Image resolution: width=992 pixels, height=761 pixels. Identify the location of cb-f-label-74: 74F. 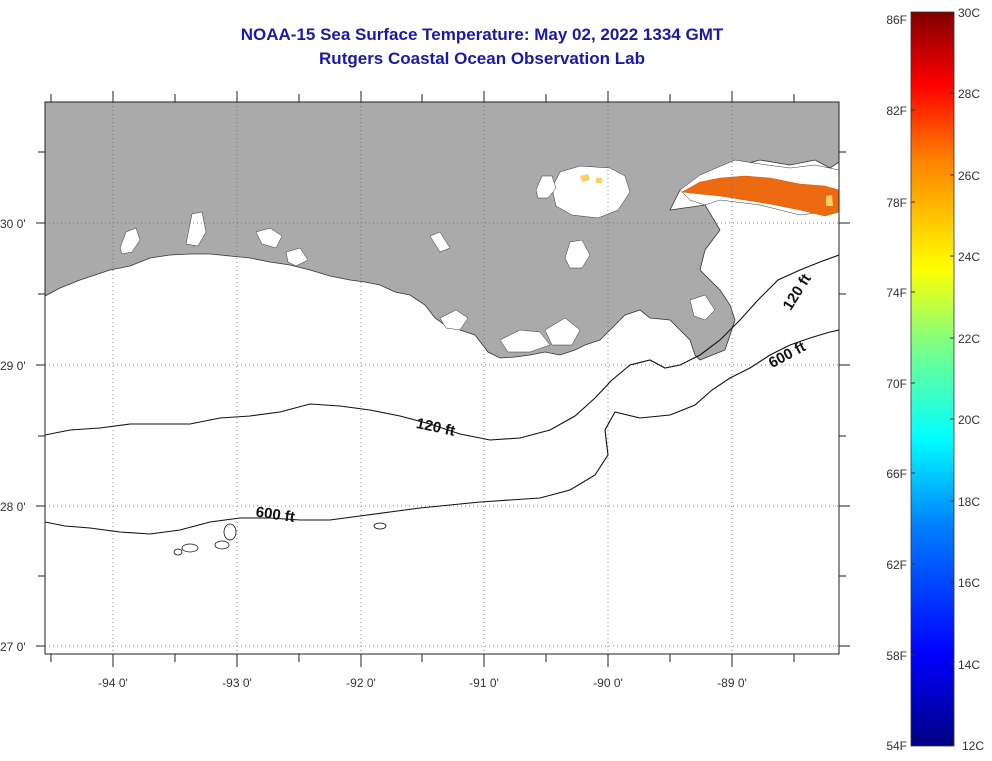
(896, 293).